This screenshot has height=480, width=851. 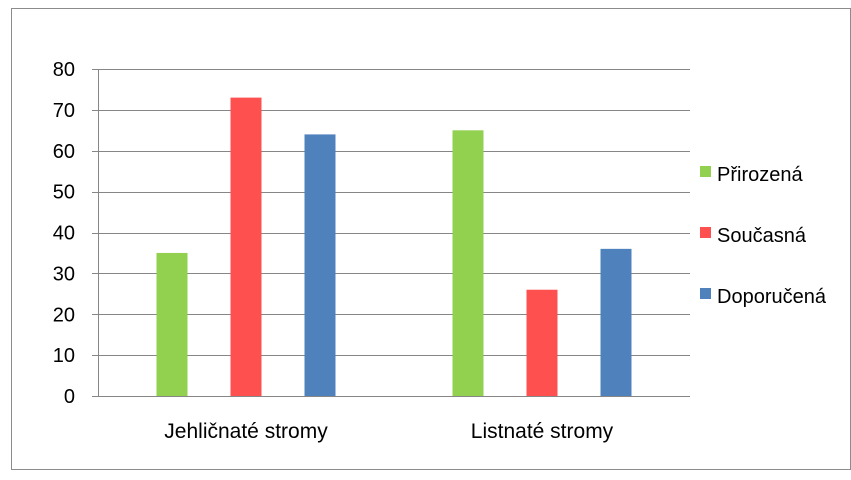 What do you see at coordinates (64, 356) in the screenshot?
I see `y-tick-label: 10` at bounding box center [64, 356].